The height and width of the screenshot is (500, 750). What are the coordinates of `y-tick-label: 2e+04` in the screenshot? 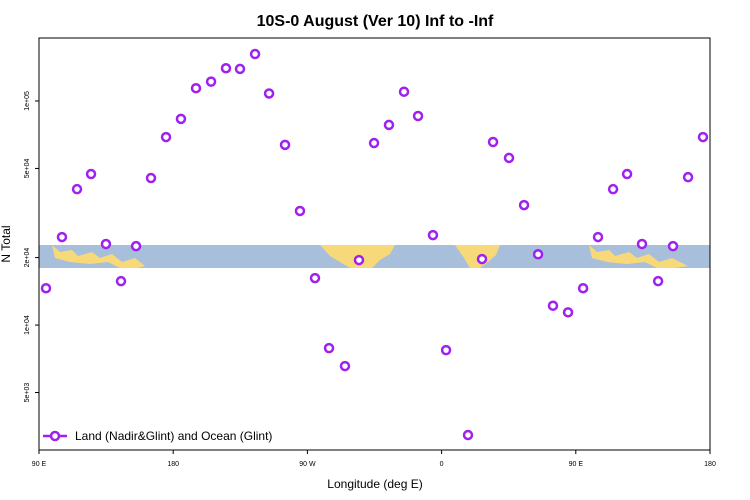 It's located at (27, 258).